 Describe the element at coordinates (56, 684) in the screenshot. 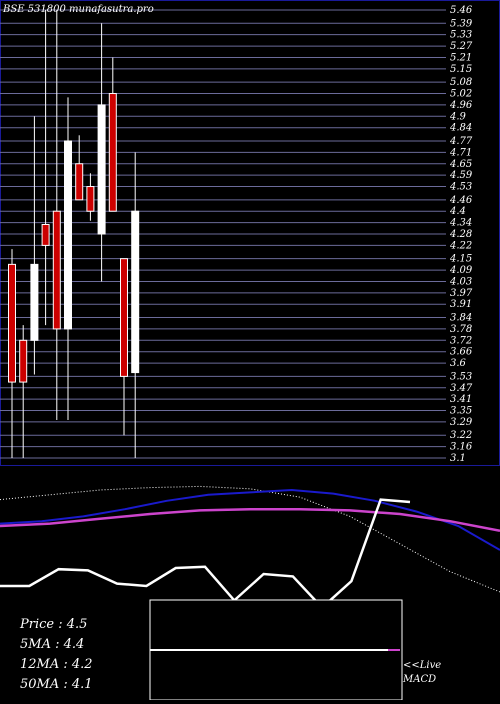

I see `ma50-label: 50MA : 4.1` at that location.